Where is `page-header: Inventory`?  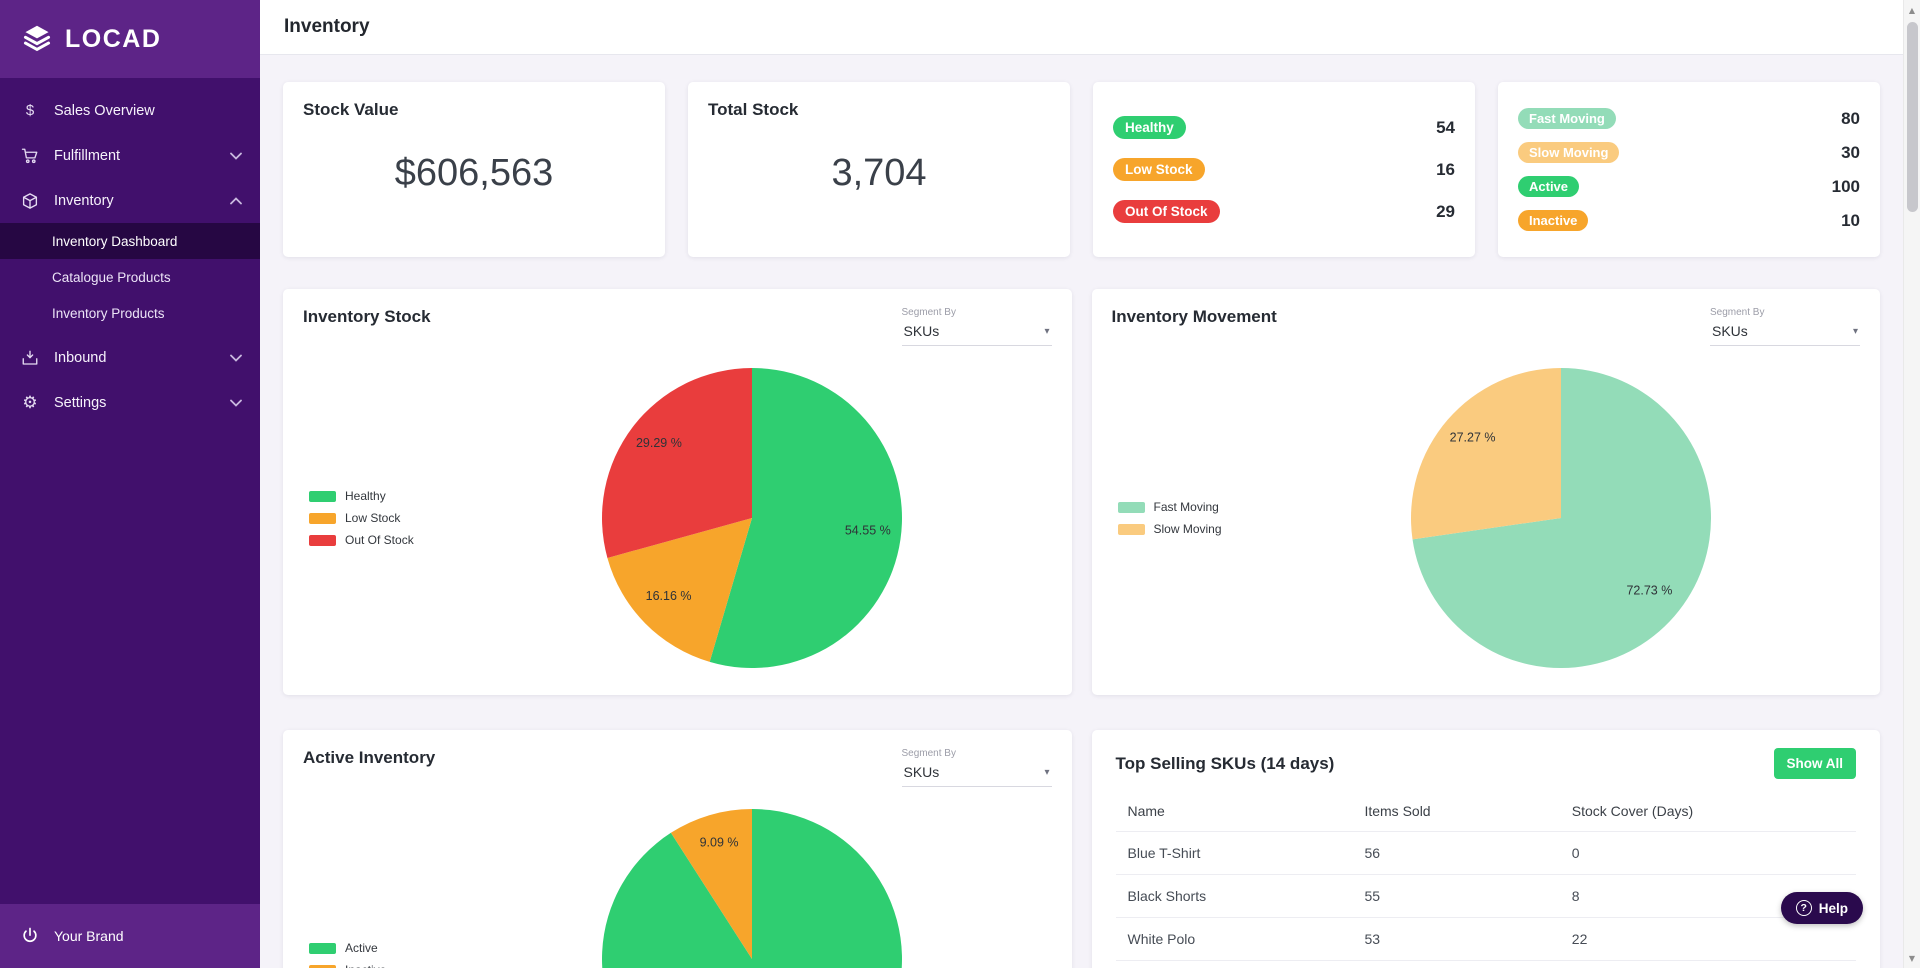 page-header: Inventory is located at coordinates (1090, 27).